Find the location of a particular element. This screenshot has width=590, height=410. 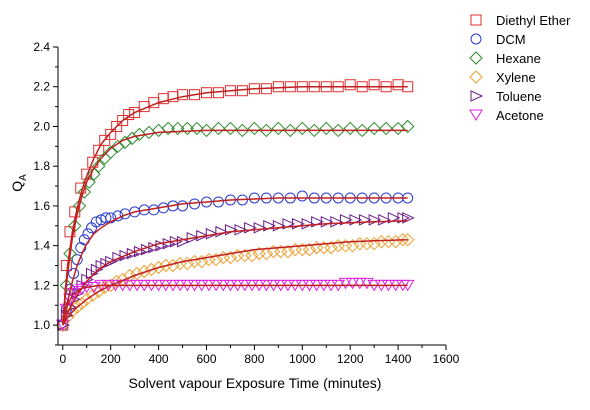

x-tick-label: 1600 is located at coordinates (446, 359).